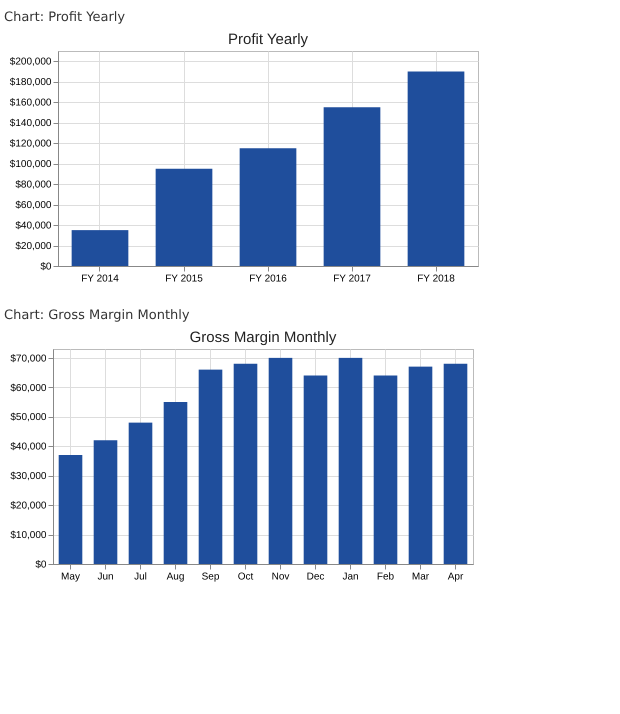  I want to click on x-tick-label: Jul, so click(140, 577).